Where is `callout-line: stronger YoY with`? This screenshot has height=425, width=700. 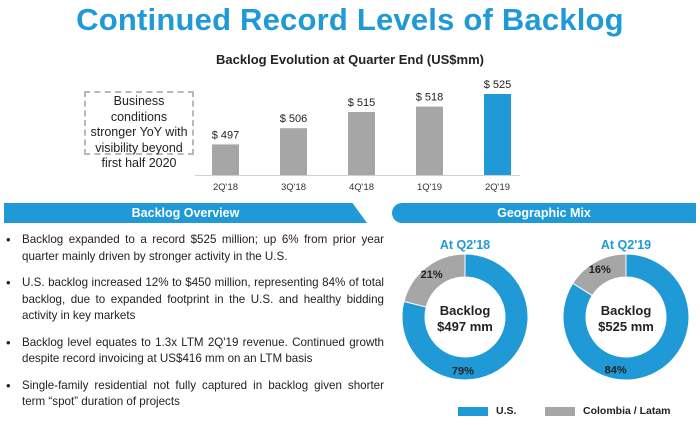
callout-line: stronger YoY with is located at coordinates (139, 132).